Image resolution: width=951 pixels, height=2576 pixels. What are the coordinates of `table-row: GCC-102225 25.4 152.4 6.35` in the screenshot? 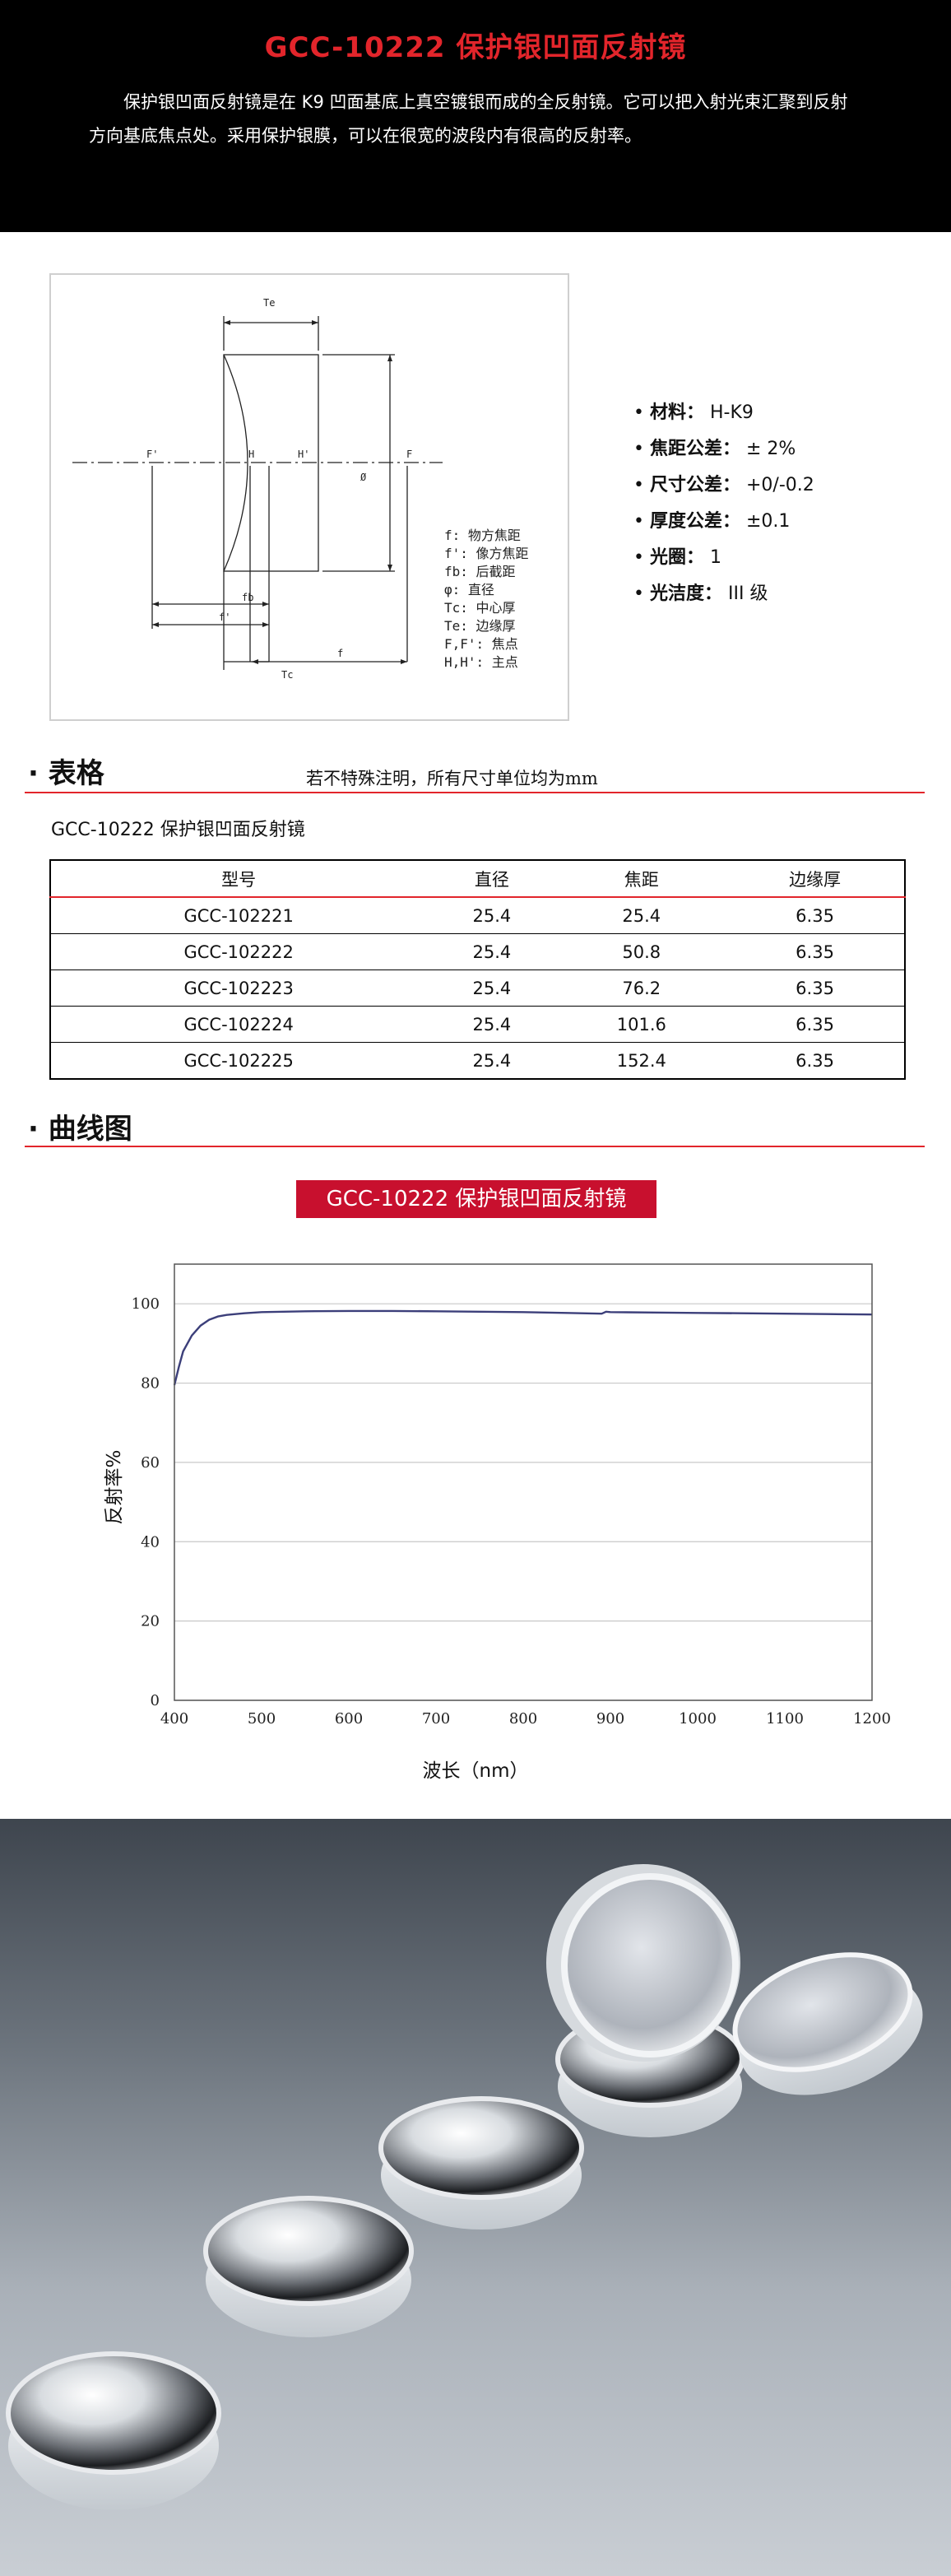 It's located at (477, 1060).